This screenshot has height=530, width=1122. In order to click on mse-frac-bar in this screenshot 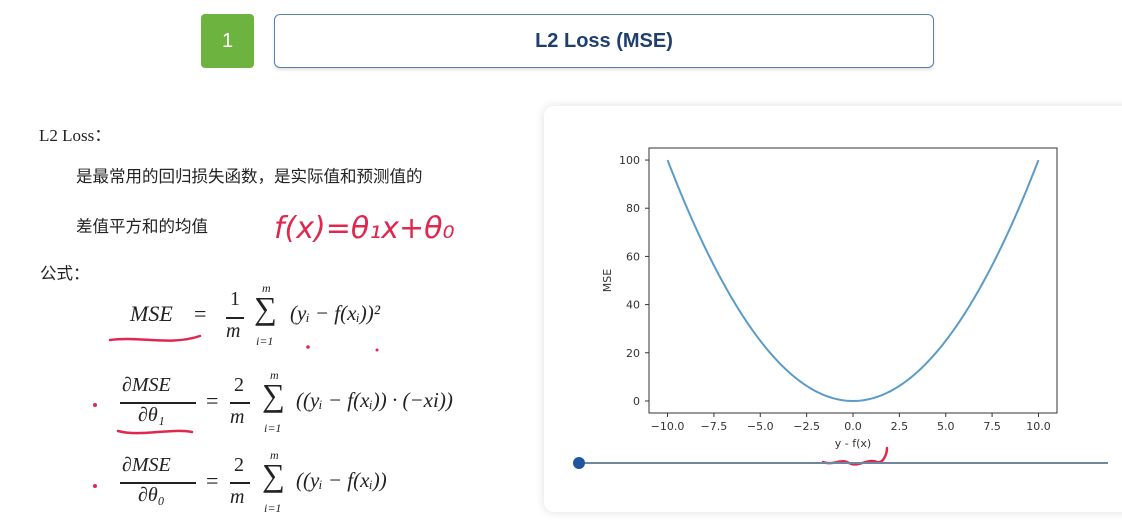, I will do `click(235, 318)`.